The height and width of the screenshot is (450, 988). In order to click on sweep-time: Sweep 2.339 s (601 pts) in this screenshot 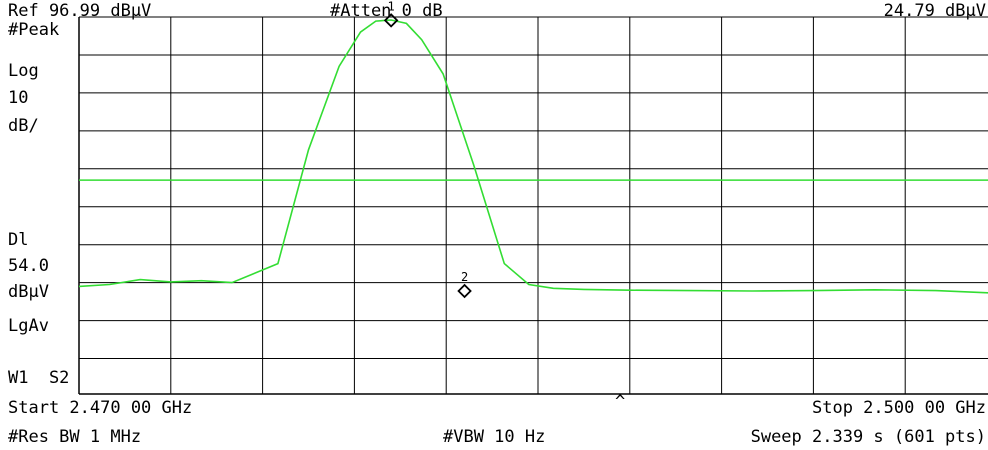, I will do `click(868, 437)`.